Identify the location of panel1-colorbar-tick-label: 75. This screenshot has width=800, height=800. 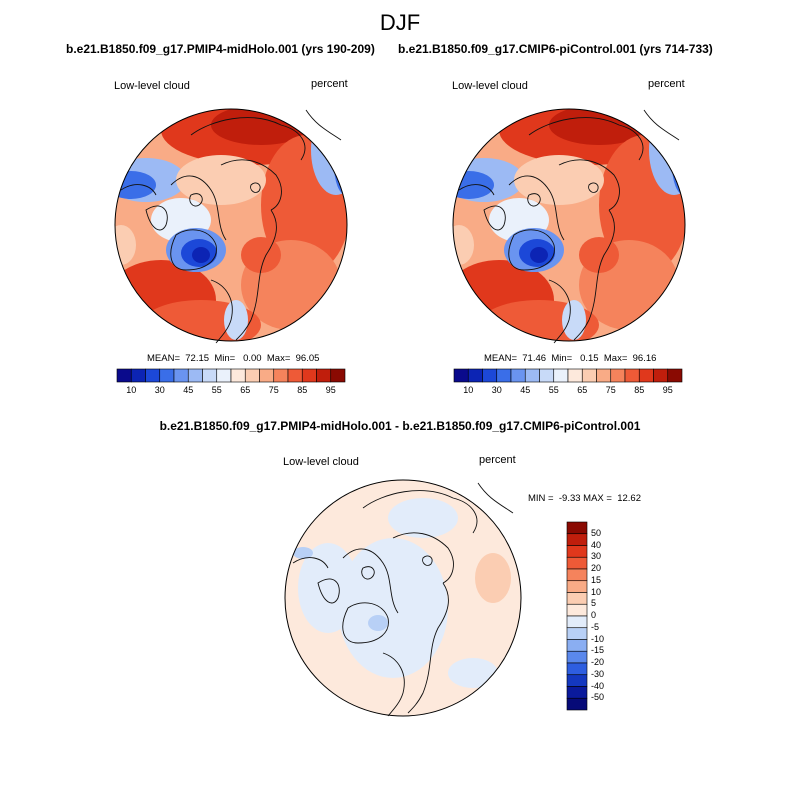
(273, 390).